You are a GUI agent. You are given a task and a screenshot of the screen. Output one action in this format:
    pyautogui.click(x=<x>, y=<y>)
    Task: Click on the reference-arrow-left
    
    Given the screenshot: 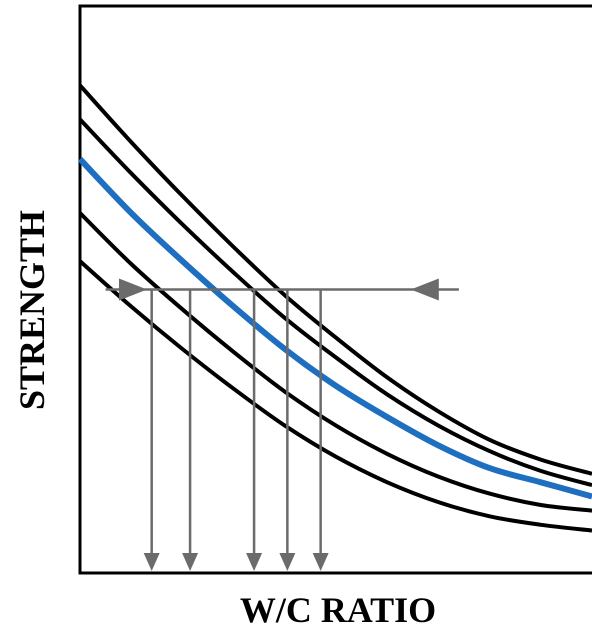 What is the action you would take?
    pyautogui.click(x=424, y=289)
    